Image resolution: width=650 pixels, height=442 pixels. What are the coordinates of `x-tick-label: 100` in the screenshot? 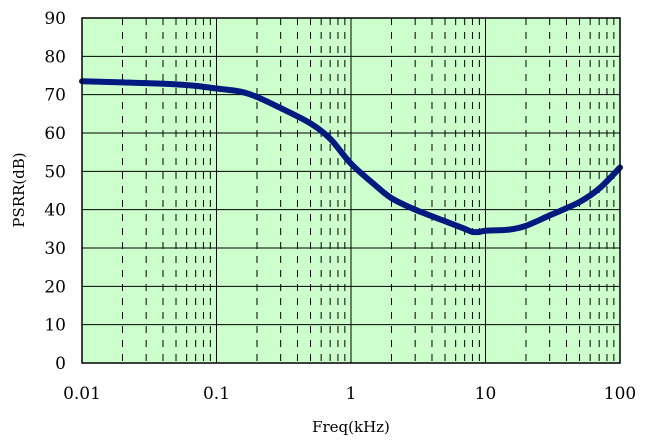 It's located at (620, 394).